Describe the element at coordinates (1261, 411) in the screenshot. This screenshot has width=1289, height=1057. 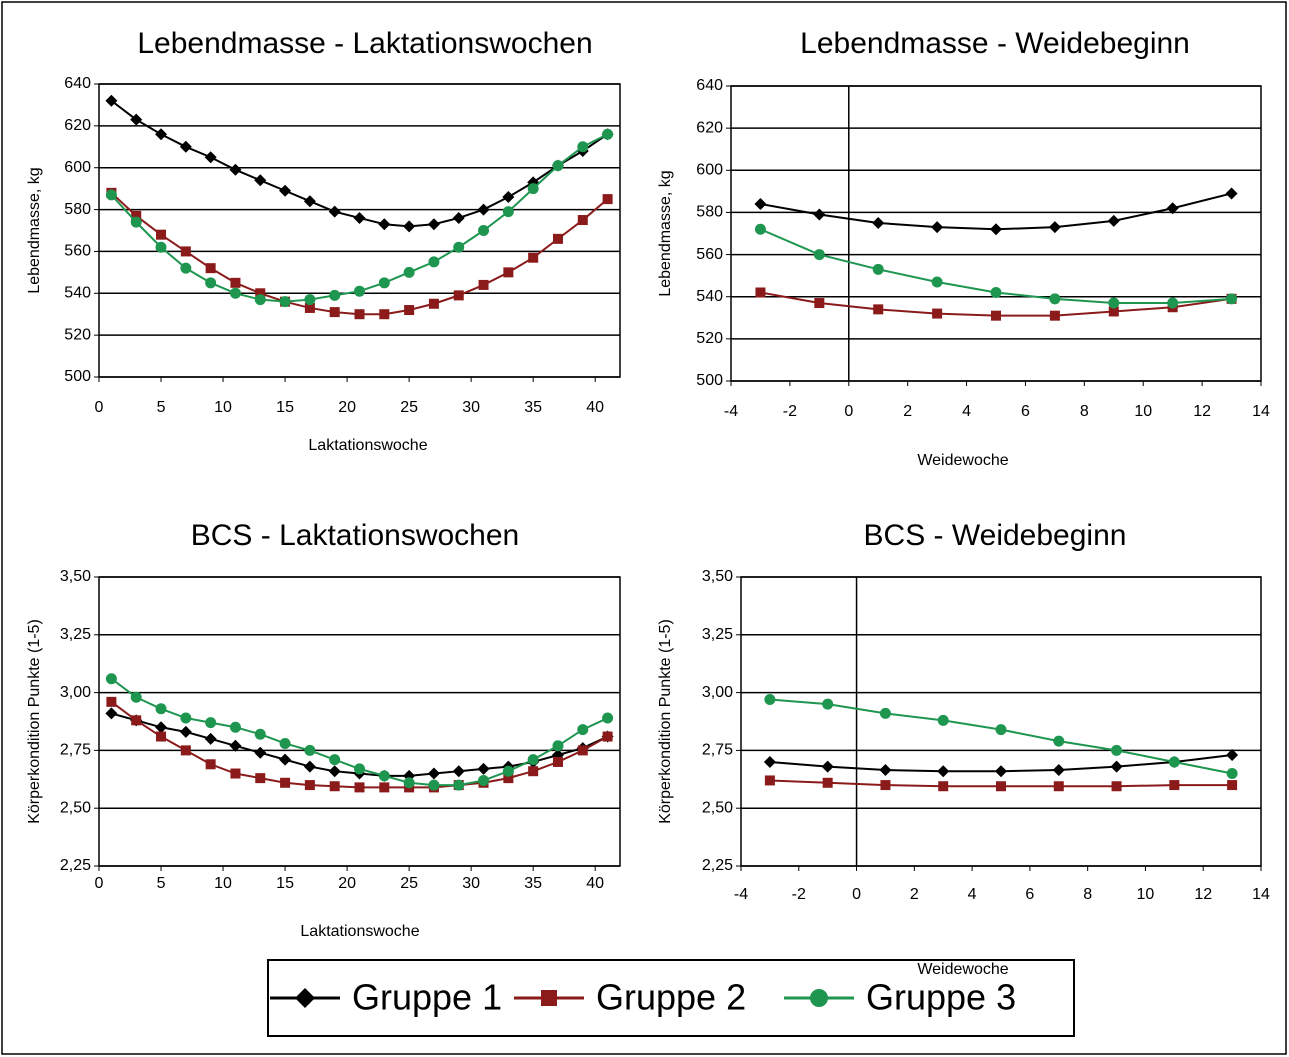
I see `x-tick-label: 14` at that location.